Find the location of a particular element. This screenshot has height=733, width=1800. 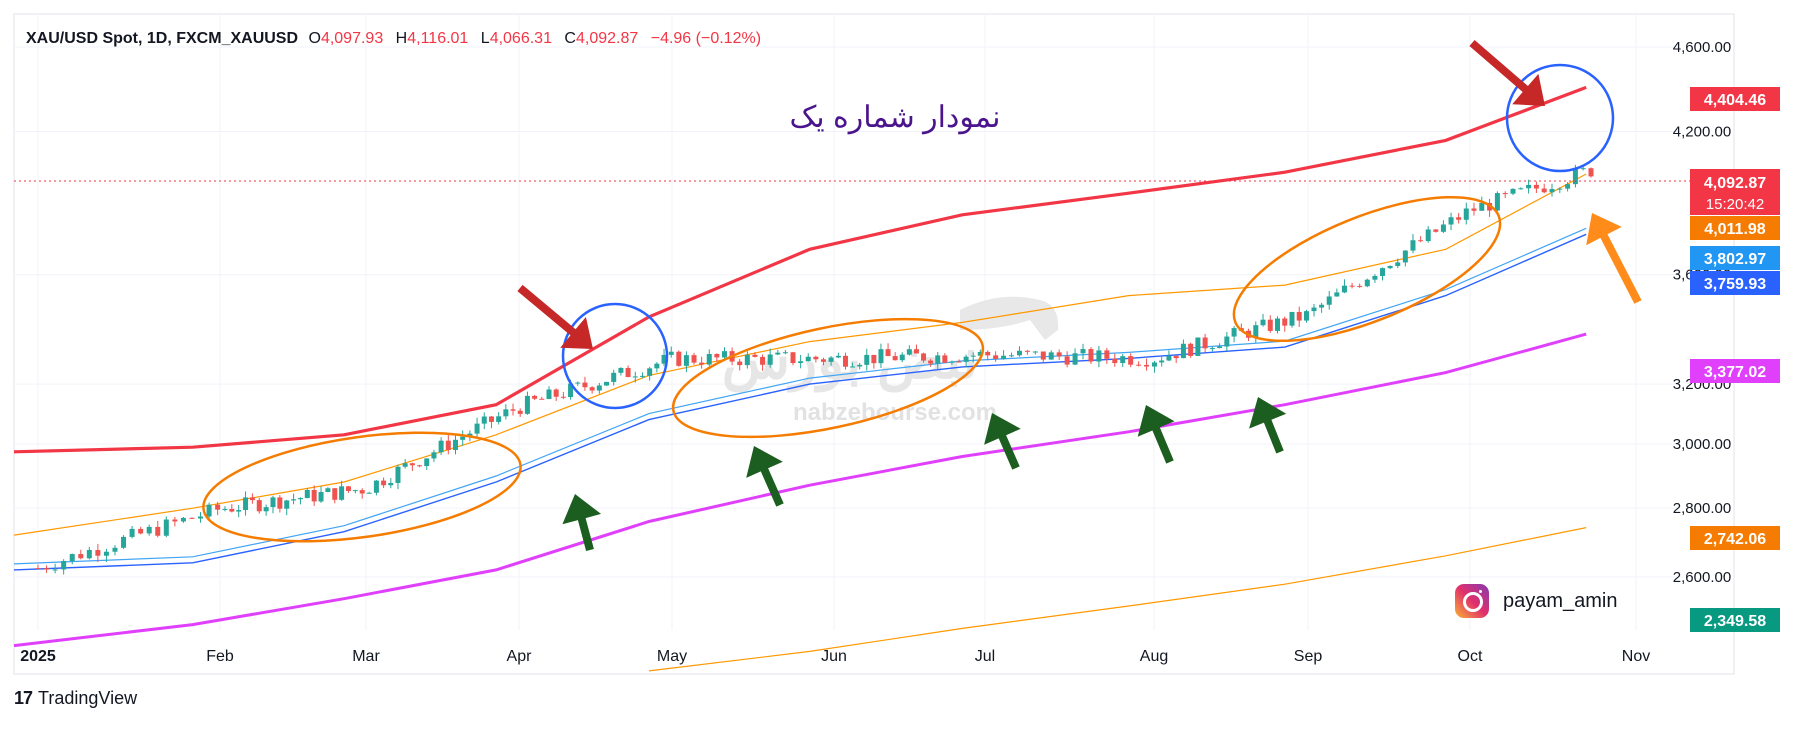

price-tick-label: 2,600.00 is located at coordinates (1702, 577).